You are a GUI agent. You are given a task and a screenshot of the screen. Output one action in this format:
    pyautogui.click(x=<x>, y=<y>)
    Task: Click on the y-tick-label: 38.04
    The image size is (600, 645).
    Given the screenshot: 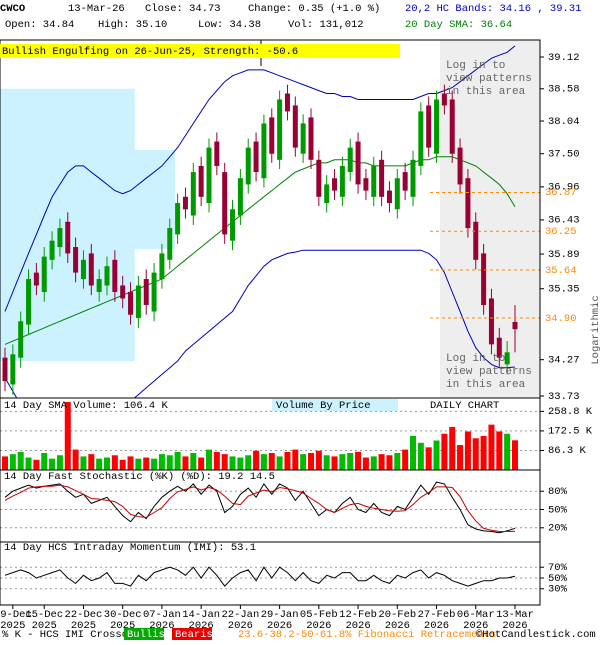 What is the action you would take?
    pyautogui.click(x=564, y=122)
    